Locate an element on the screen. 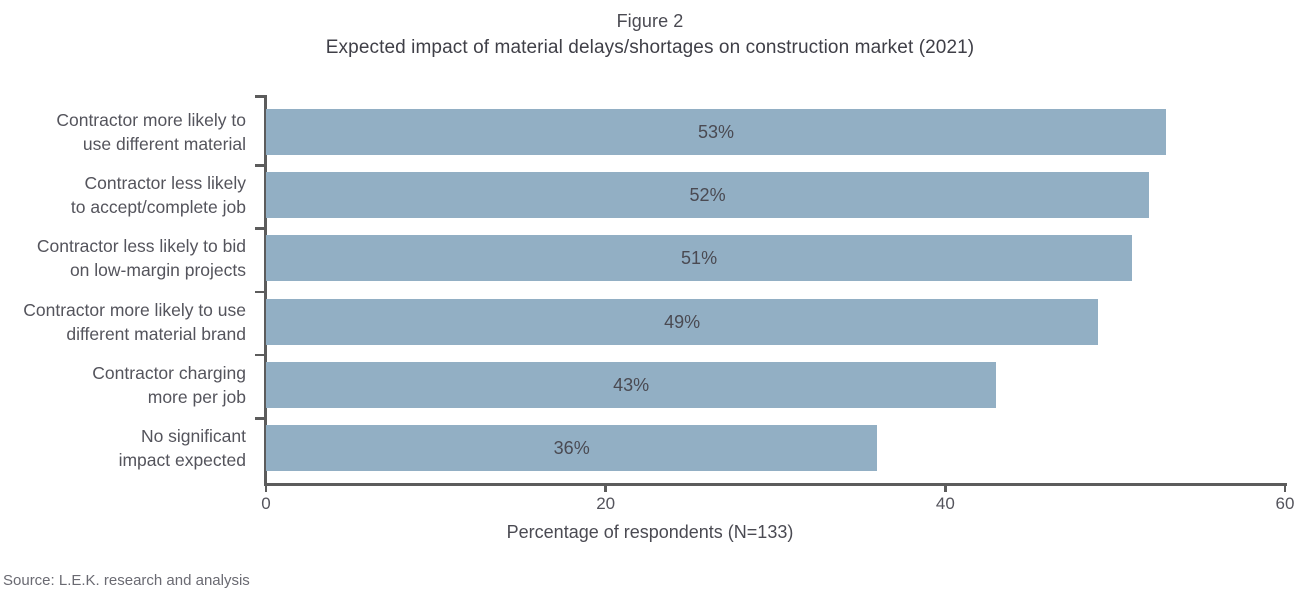 This screenshot has width=1300, height=604. bar-row: 52% is located at coordinates (770, 195).